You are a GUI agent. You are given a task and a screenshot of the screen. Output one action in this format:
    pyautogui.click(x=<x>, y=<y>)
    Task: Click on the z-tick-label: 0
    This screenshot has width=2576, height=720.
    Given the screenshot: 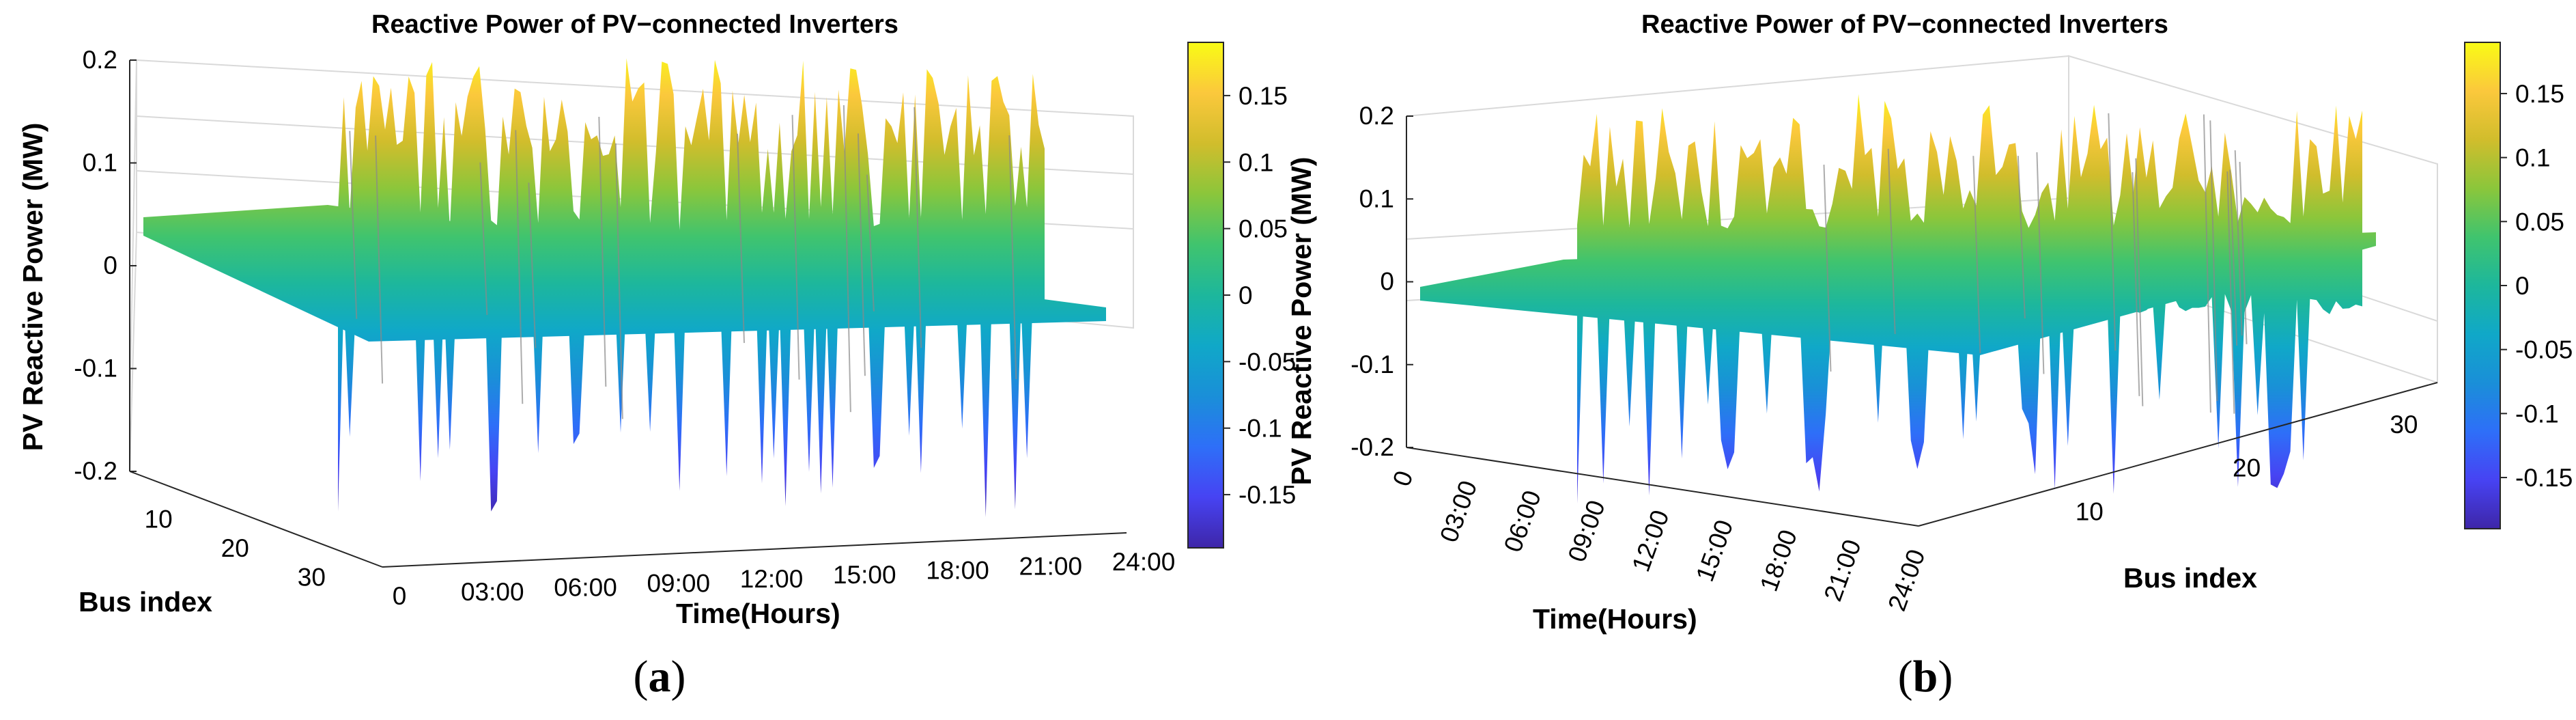 What is the action you would take?
    pyautogui.click(x=1387, y=282)
    